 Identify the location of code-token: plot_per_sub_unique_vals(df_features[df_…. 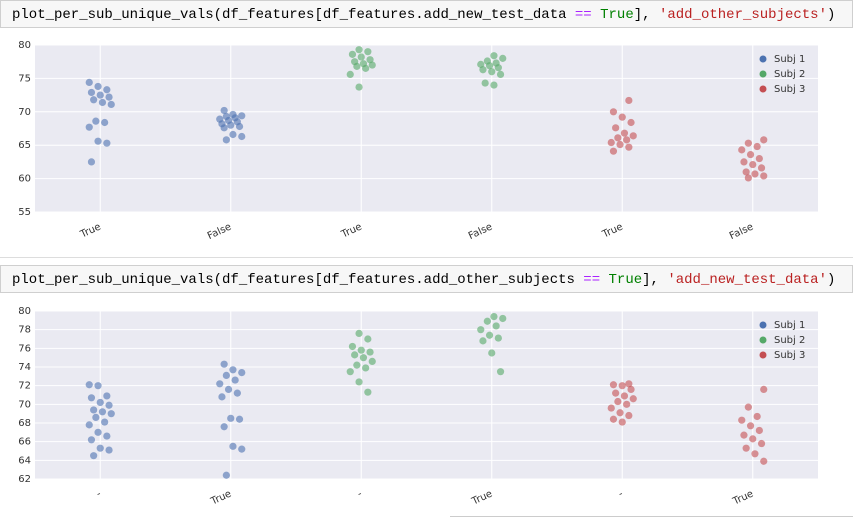
(293, 15).